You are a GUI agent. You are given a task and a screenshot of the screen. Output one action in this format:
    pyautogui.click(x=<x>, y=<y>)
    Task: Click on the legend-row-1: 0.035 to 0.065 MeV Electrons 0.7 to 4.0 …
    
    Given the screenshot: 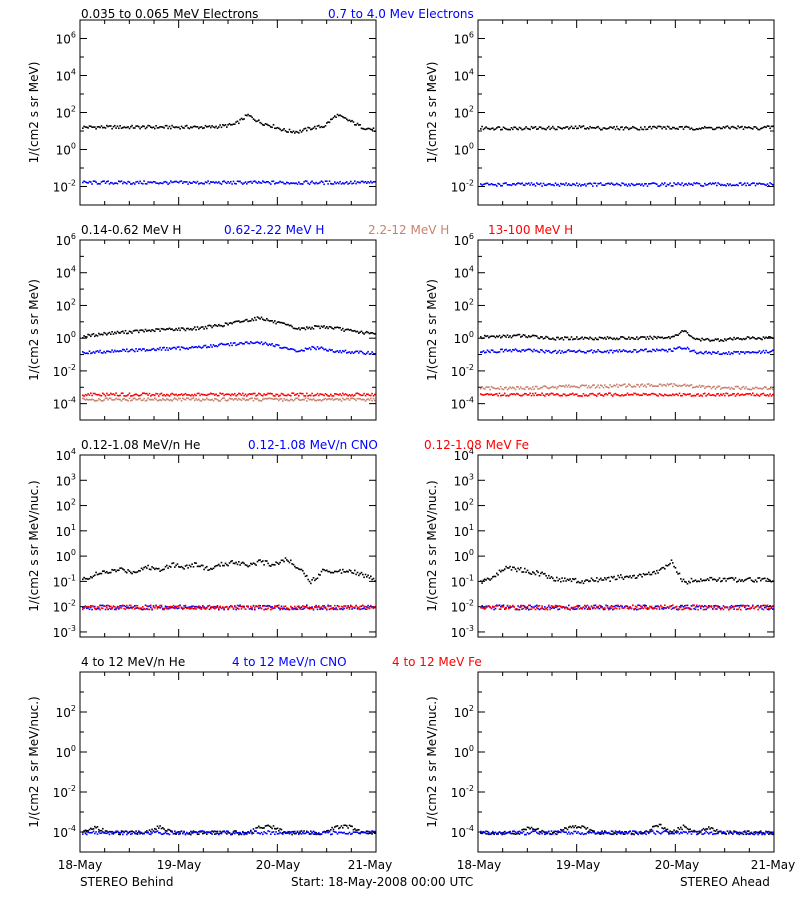 What is the action you would take?
    pyautogui.click(x=277, y=14)
    